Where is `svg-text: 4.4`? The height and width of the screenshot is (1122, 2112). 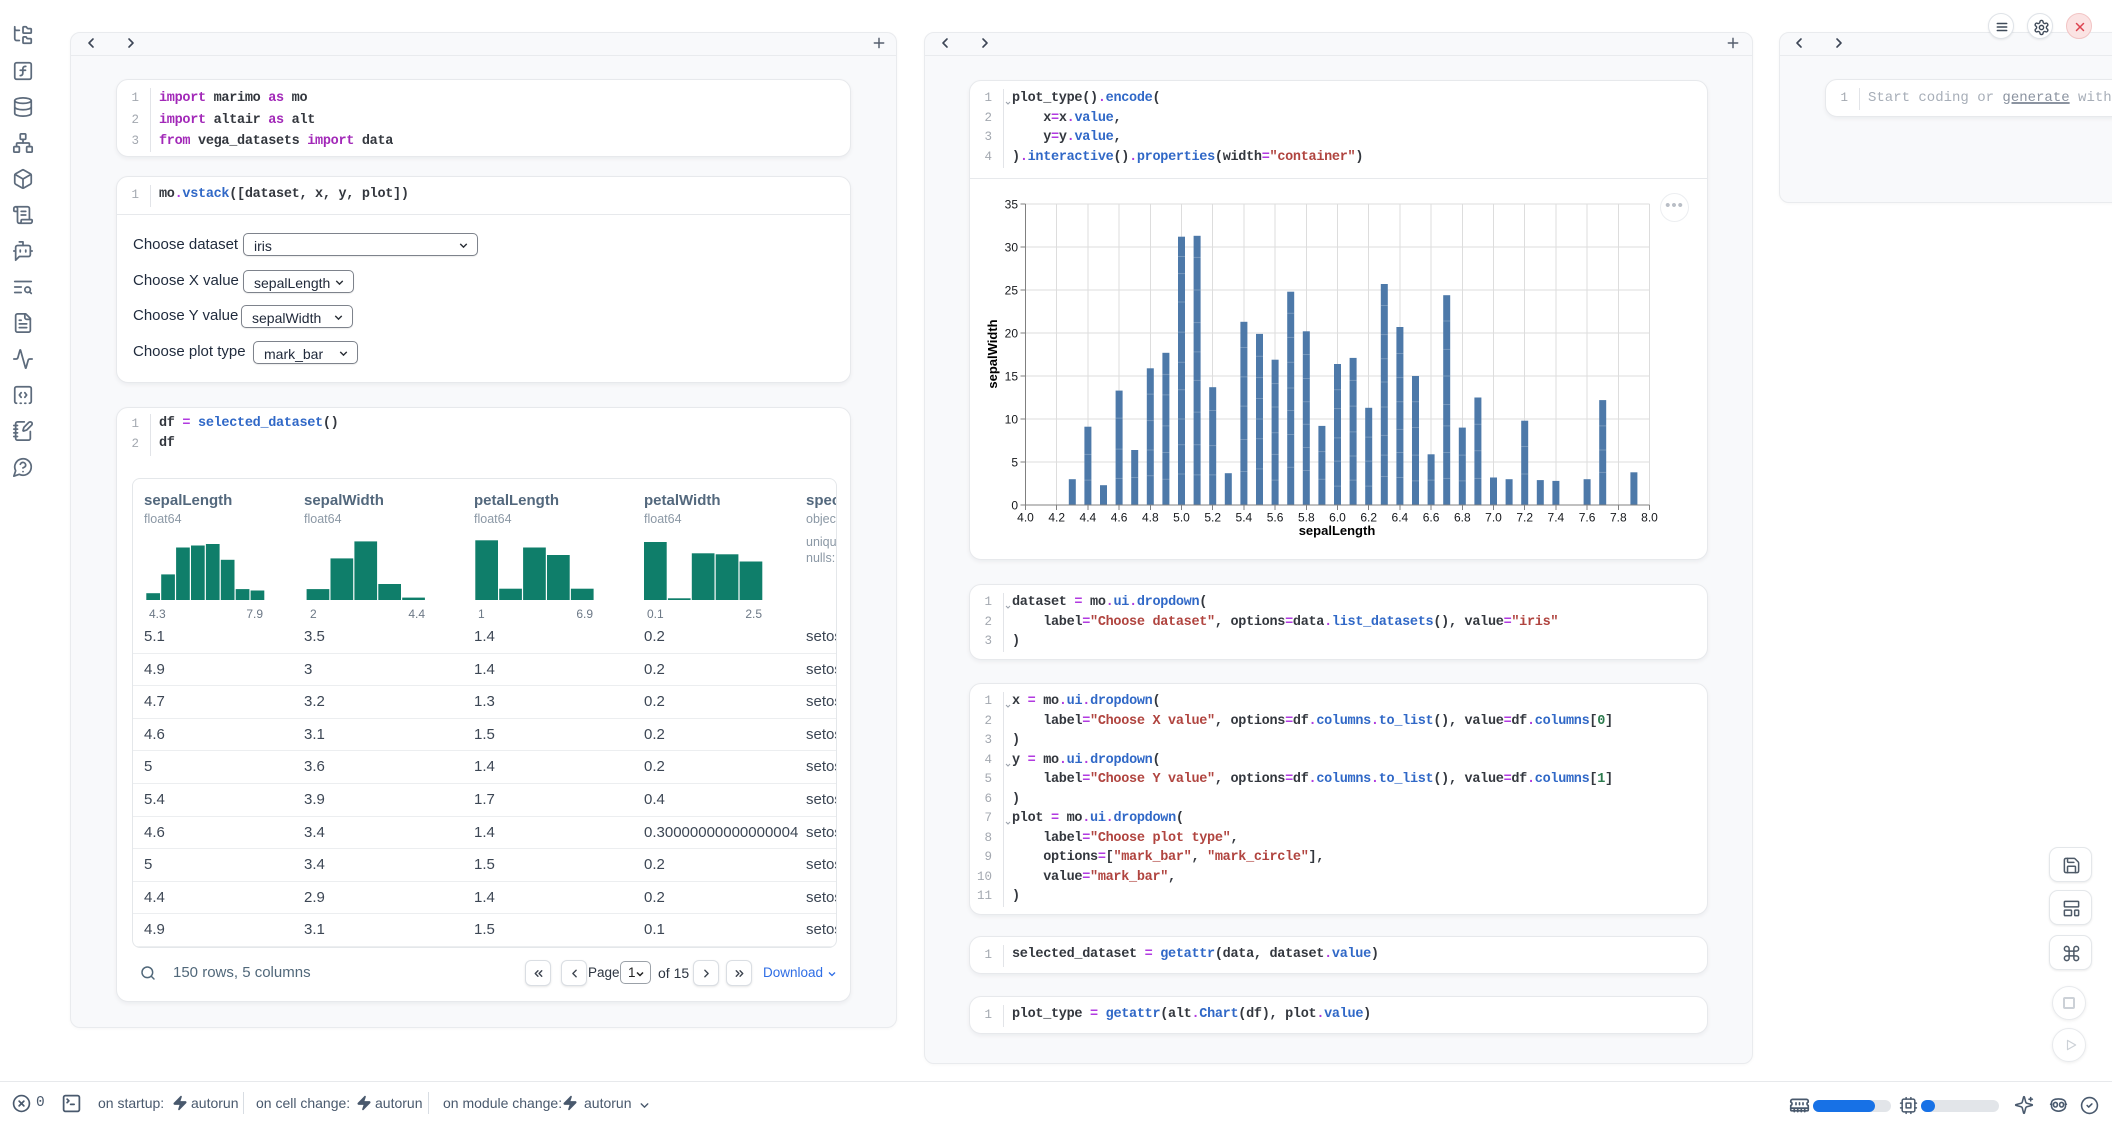 svg-text: 4.4 is located at coordinates (1088, 518).